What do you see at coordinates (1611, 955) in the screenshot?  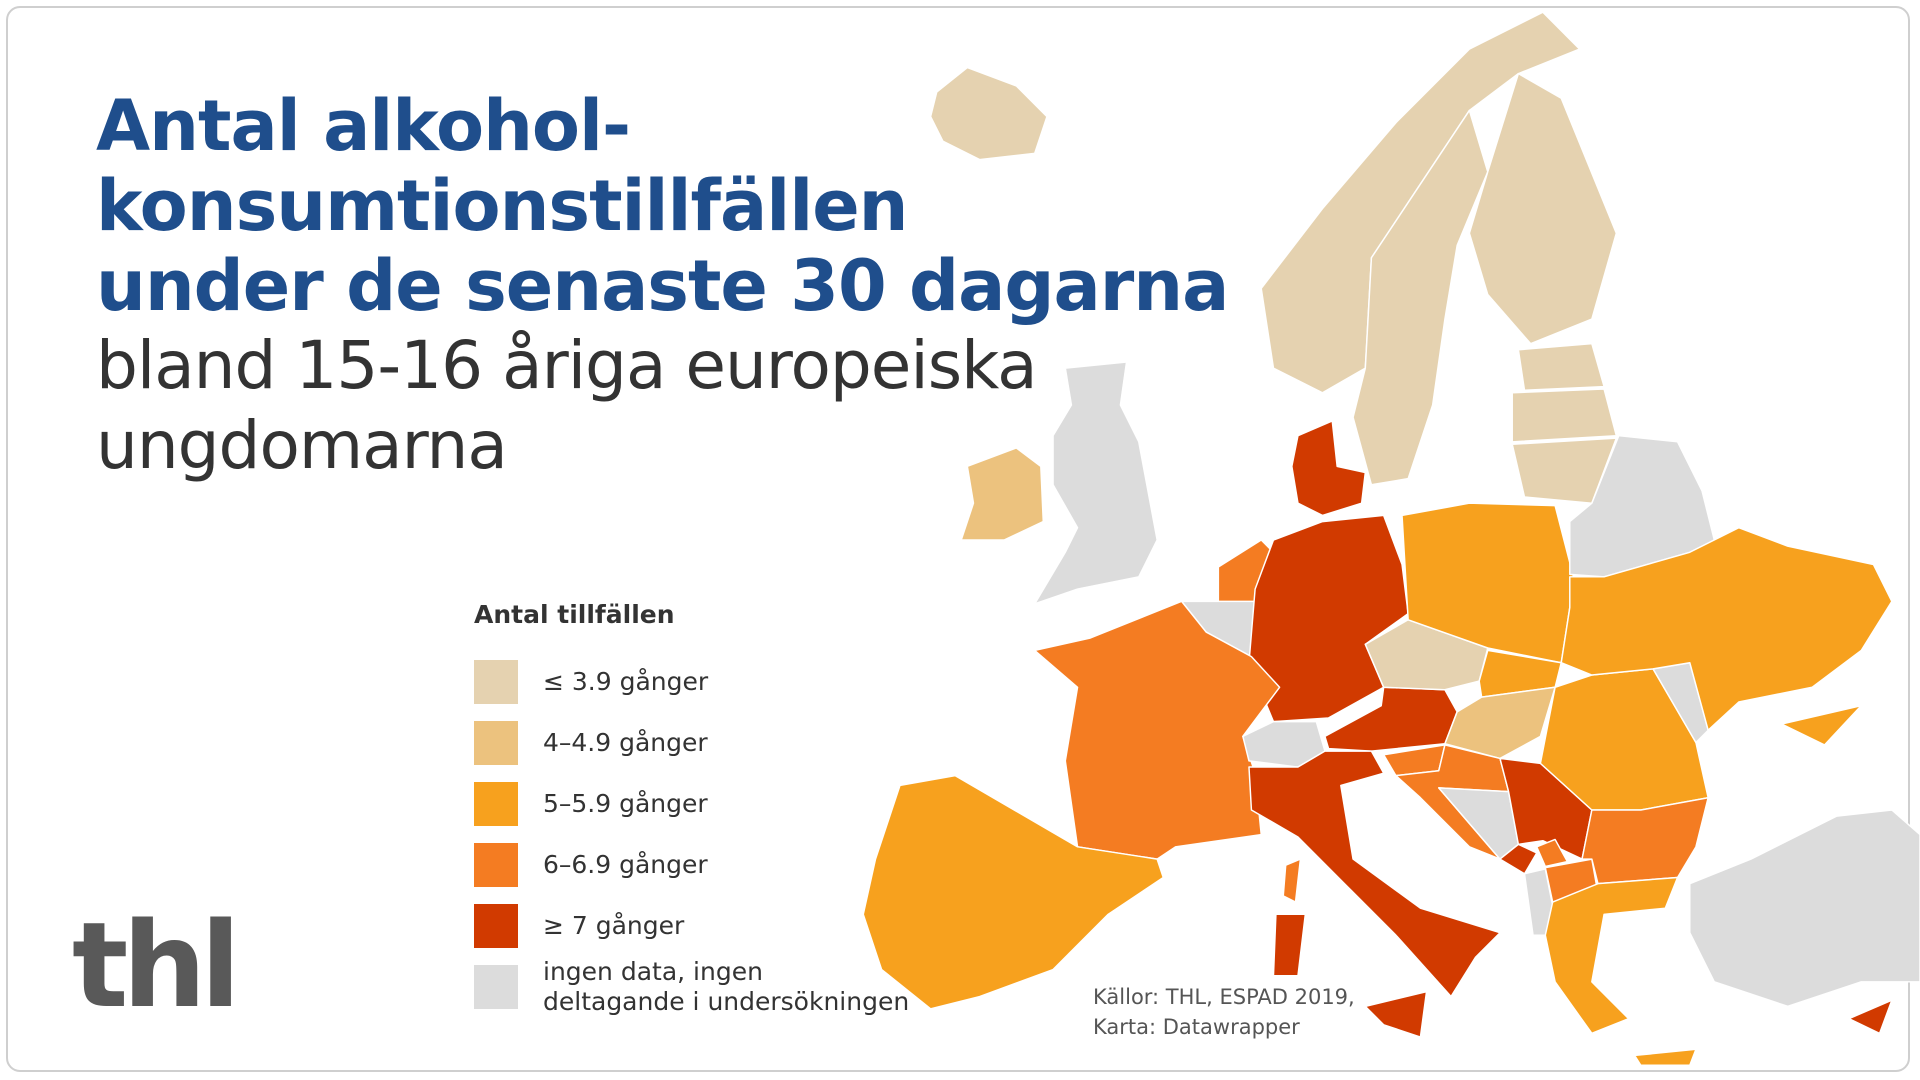 I see `country-Greece` at bounding box center [1611, 955].